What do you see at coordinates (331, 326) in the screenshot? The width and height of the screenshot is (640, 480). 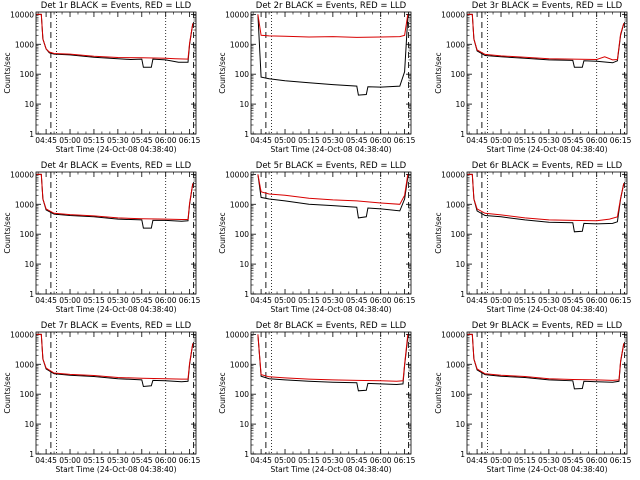 I see `plot-title: Det 8r BLACK = Events, RED = LLD` at bounding box center [331, 326].